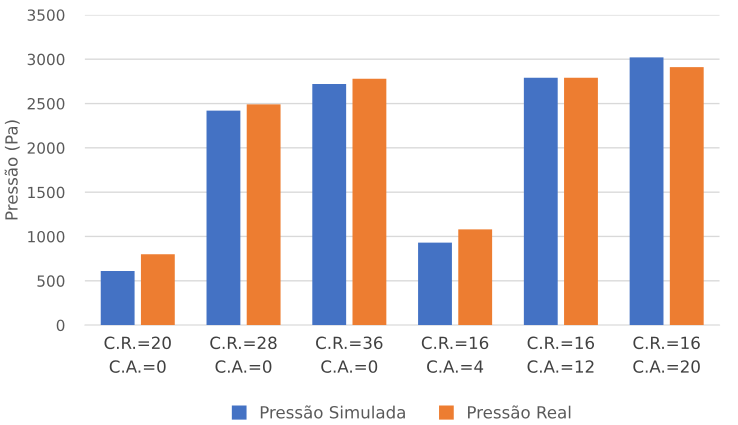 This screenshot has width=738, height=425. I want to click on y-tick-label: 3000, so click(46, 60).